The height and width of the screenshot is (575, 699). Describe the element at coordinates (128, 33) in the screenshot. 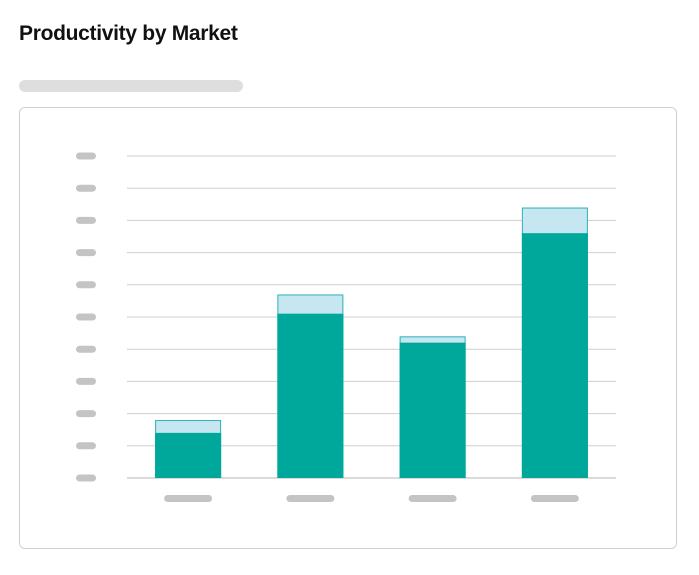

I see `page-title: Productivity by Market` at that location.